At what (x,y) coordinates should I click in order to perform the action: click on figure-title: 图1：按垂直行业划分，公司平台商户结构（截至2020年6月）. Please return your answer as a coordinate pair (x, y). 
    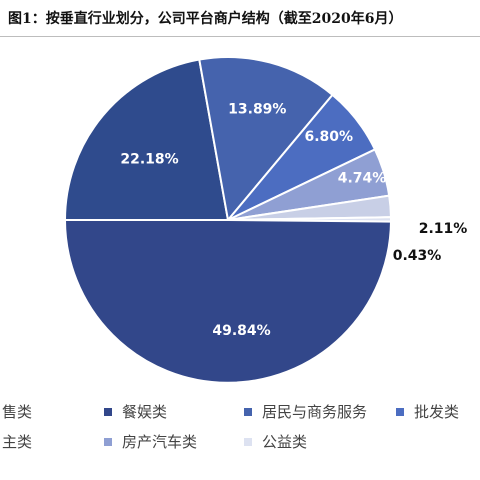
    Looking at the image, I should click on (205, 19).